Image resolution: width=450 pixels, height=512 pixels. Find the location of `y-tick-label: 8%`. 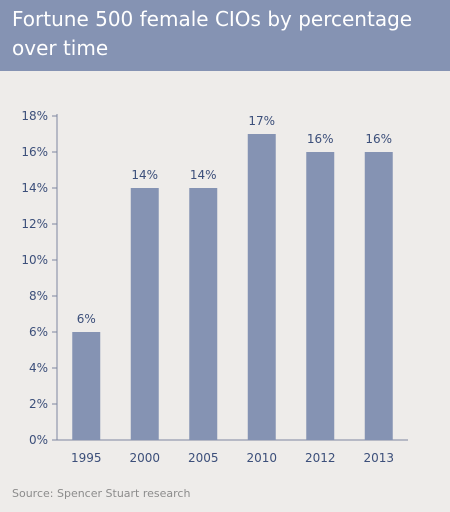

y-tick-label: 8% is located at coordinates (38, 296).